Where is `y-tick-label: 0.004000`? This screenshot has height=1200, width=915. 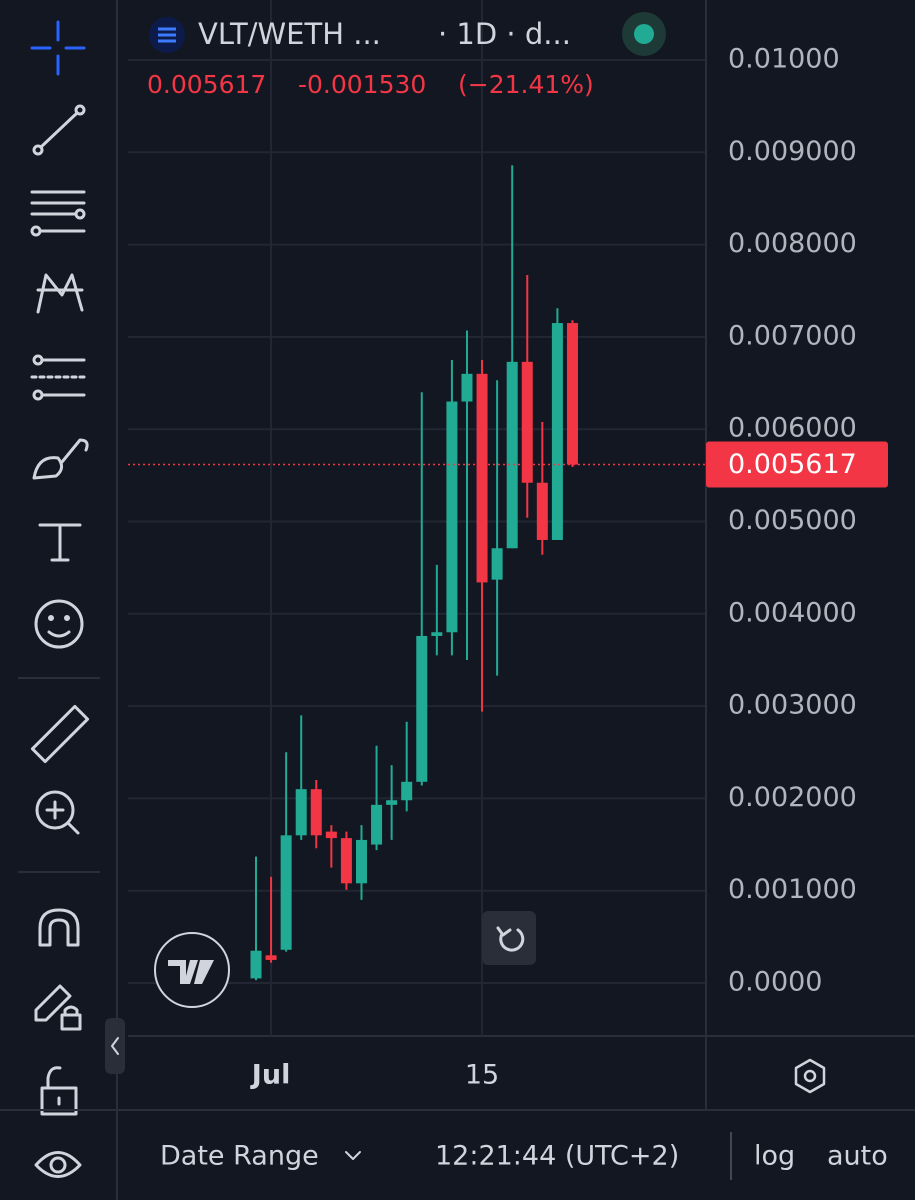
y-tick-label: 0.004000 is located at coordinates (792, 612).